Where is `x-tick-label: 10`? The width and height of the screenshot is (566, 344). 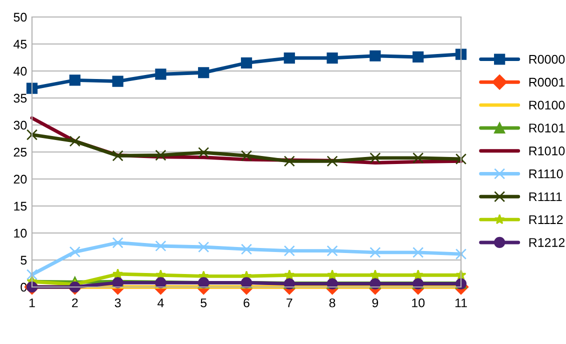 x-tick-label: 10 is located at coordinates (418, 303).